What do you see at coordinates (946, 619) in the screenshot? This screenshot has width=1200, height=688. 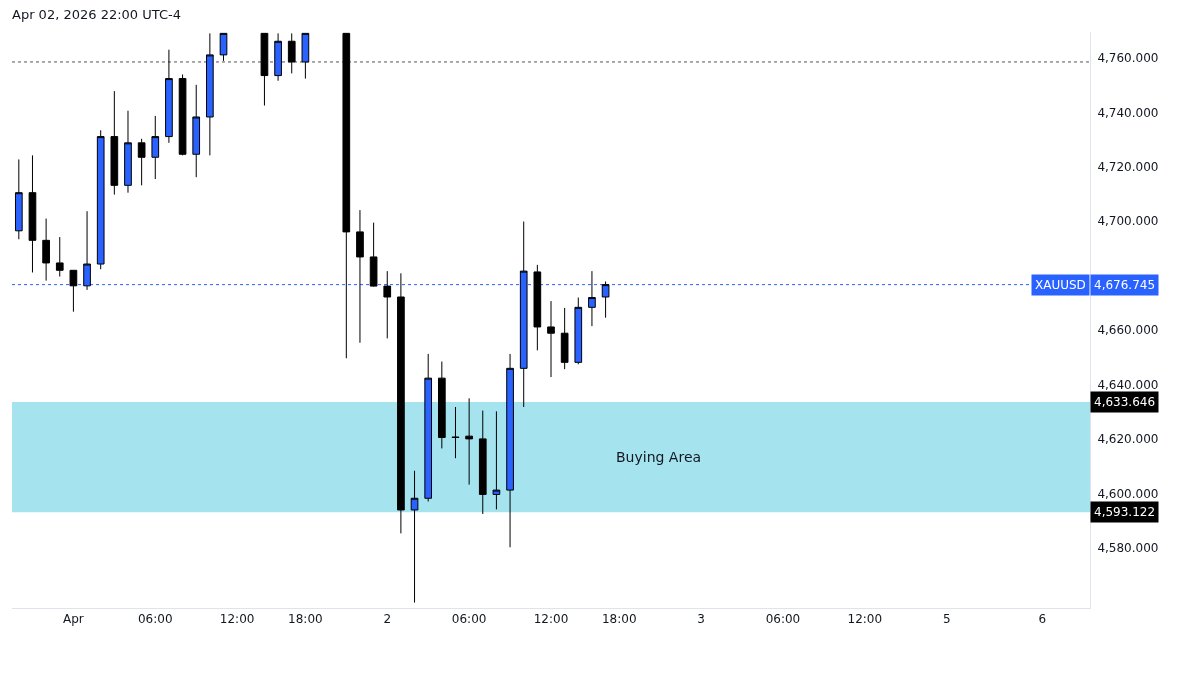 I see `x-tick-label: 5` at bounding box center [946, 619].